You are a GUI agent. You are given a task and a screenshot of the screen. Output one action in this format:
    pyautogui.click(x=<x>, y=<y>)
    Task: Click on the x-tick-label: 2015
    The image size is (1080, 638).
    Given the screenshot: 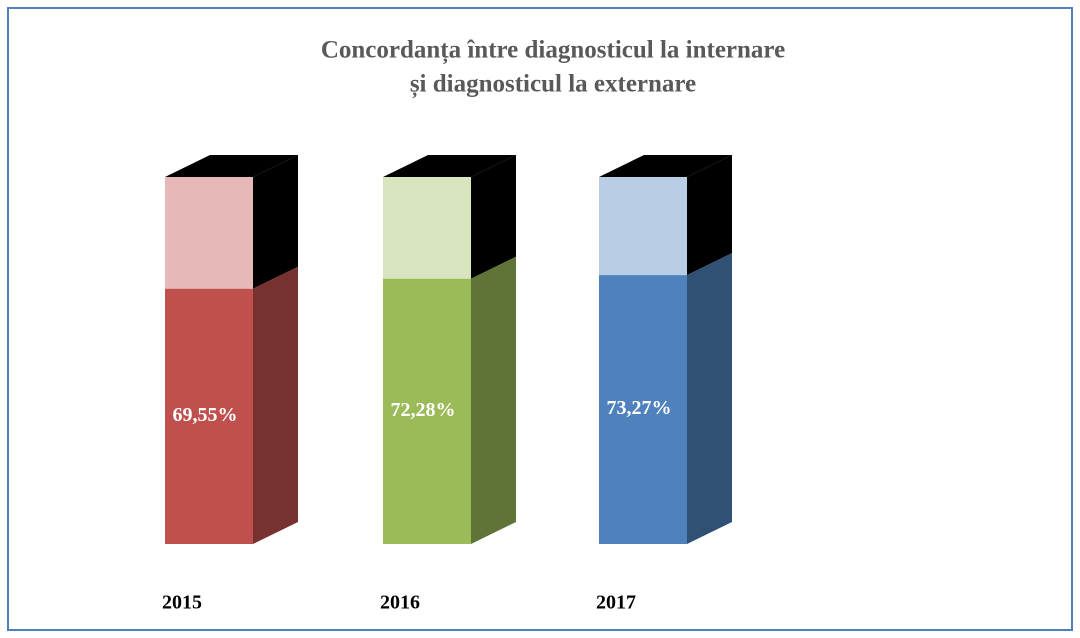 What is the action you would take?
    pyautogui.click(x=182, y=603)
    